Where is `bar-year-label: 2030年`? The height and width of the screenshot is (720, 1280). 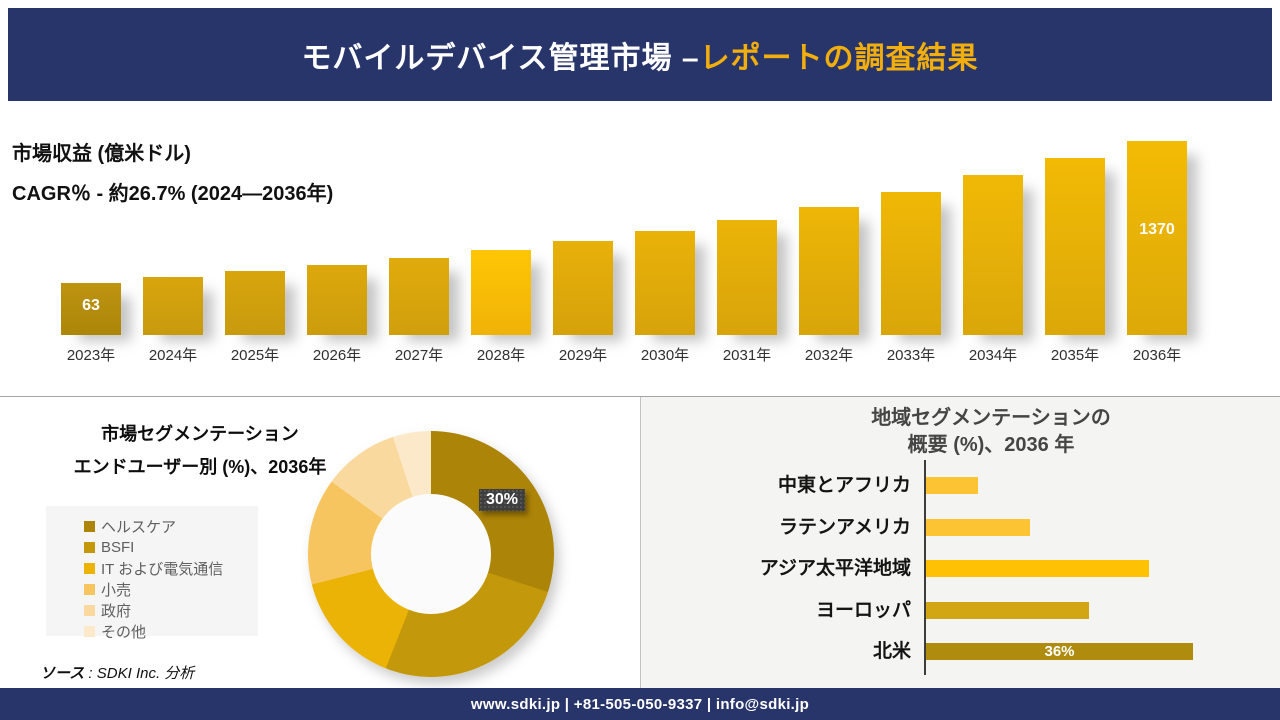
bar-year-label: 2030年 is located at coordinates (665, 355).